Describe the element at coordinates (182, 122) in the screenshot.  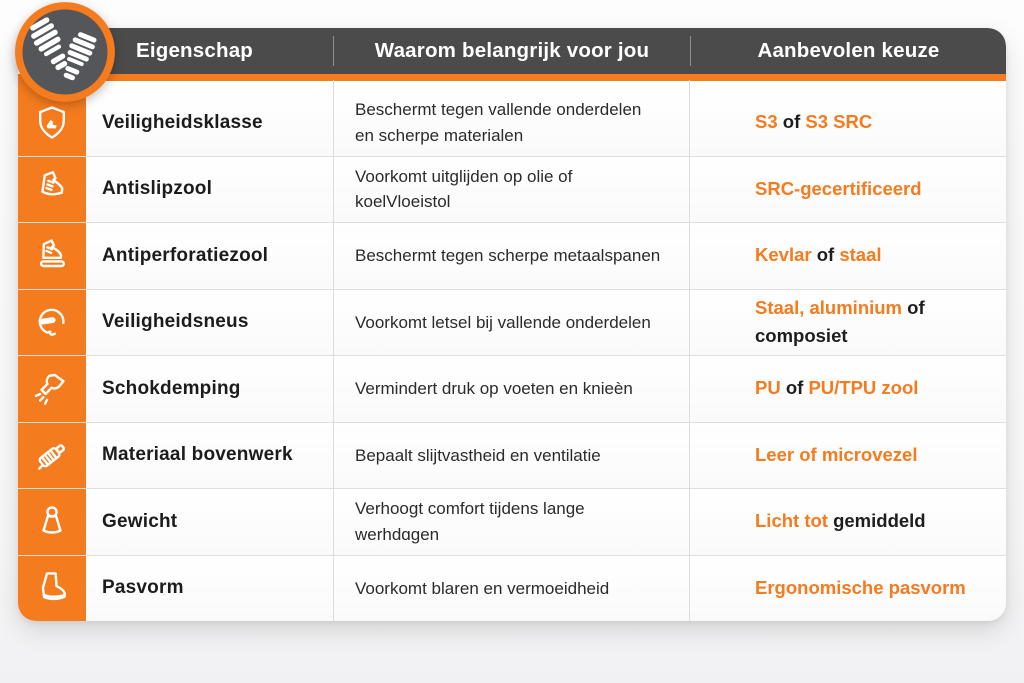
I see `property-label: Veiligheidsklasse` at that location.